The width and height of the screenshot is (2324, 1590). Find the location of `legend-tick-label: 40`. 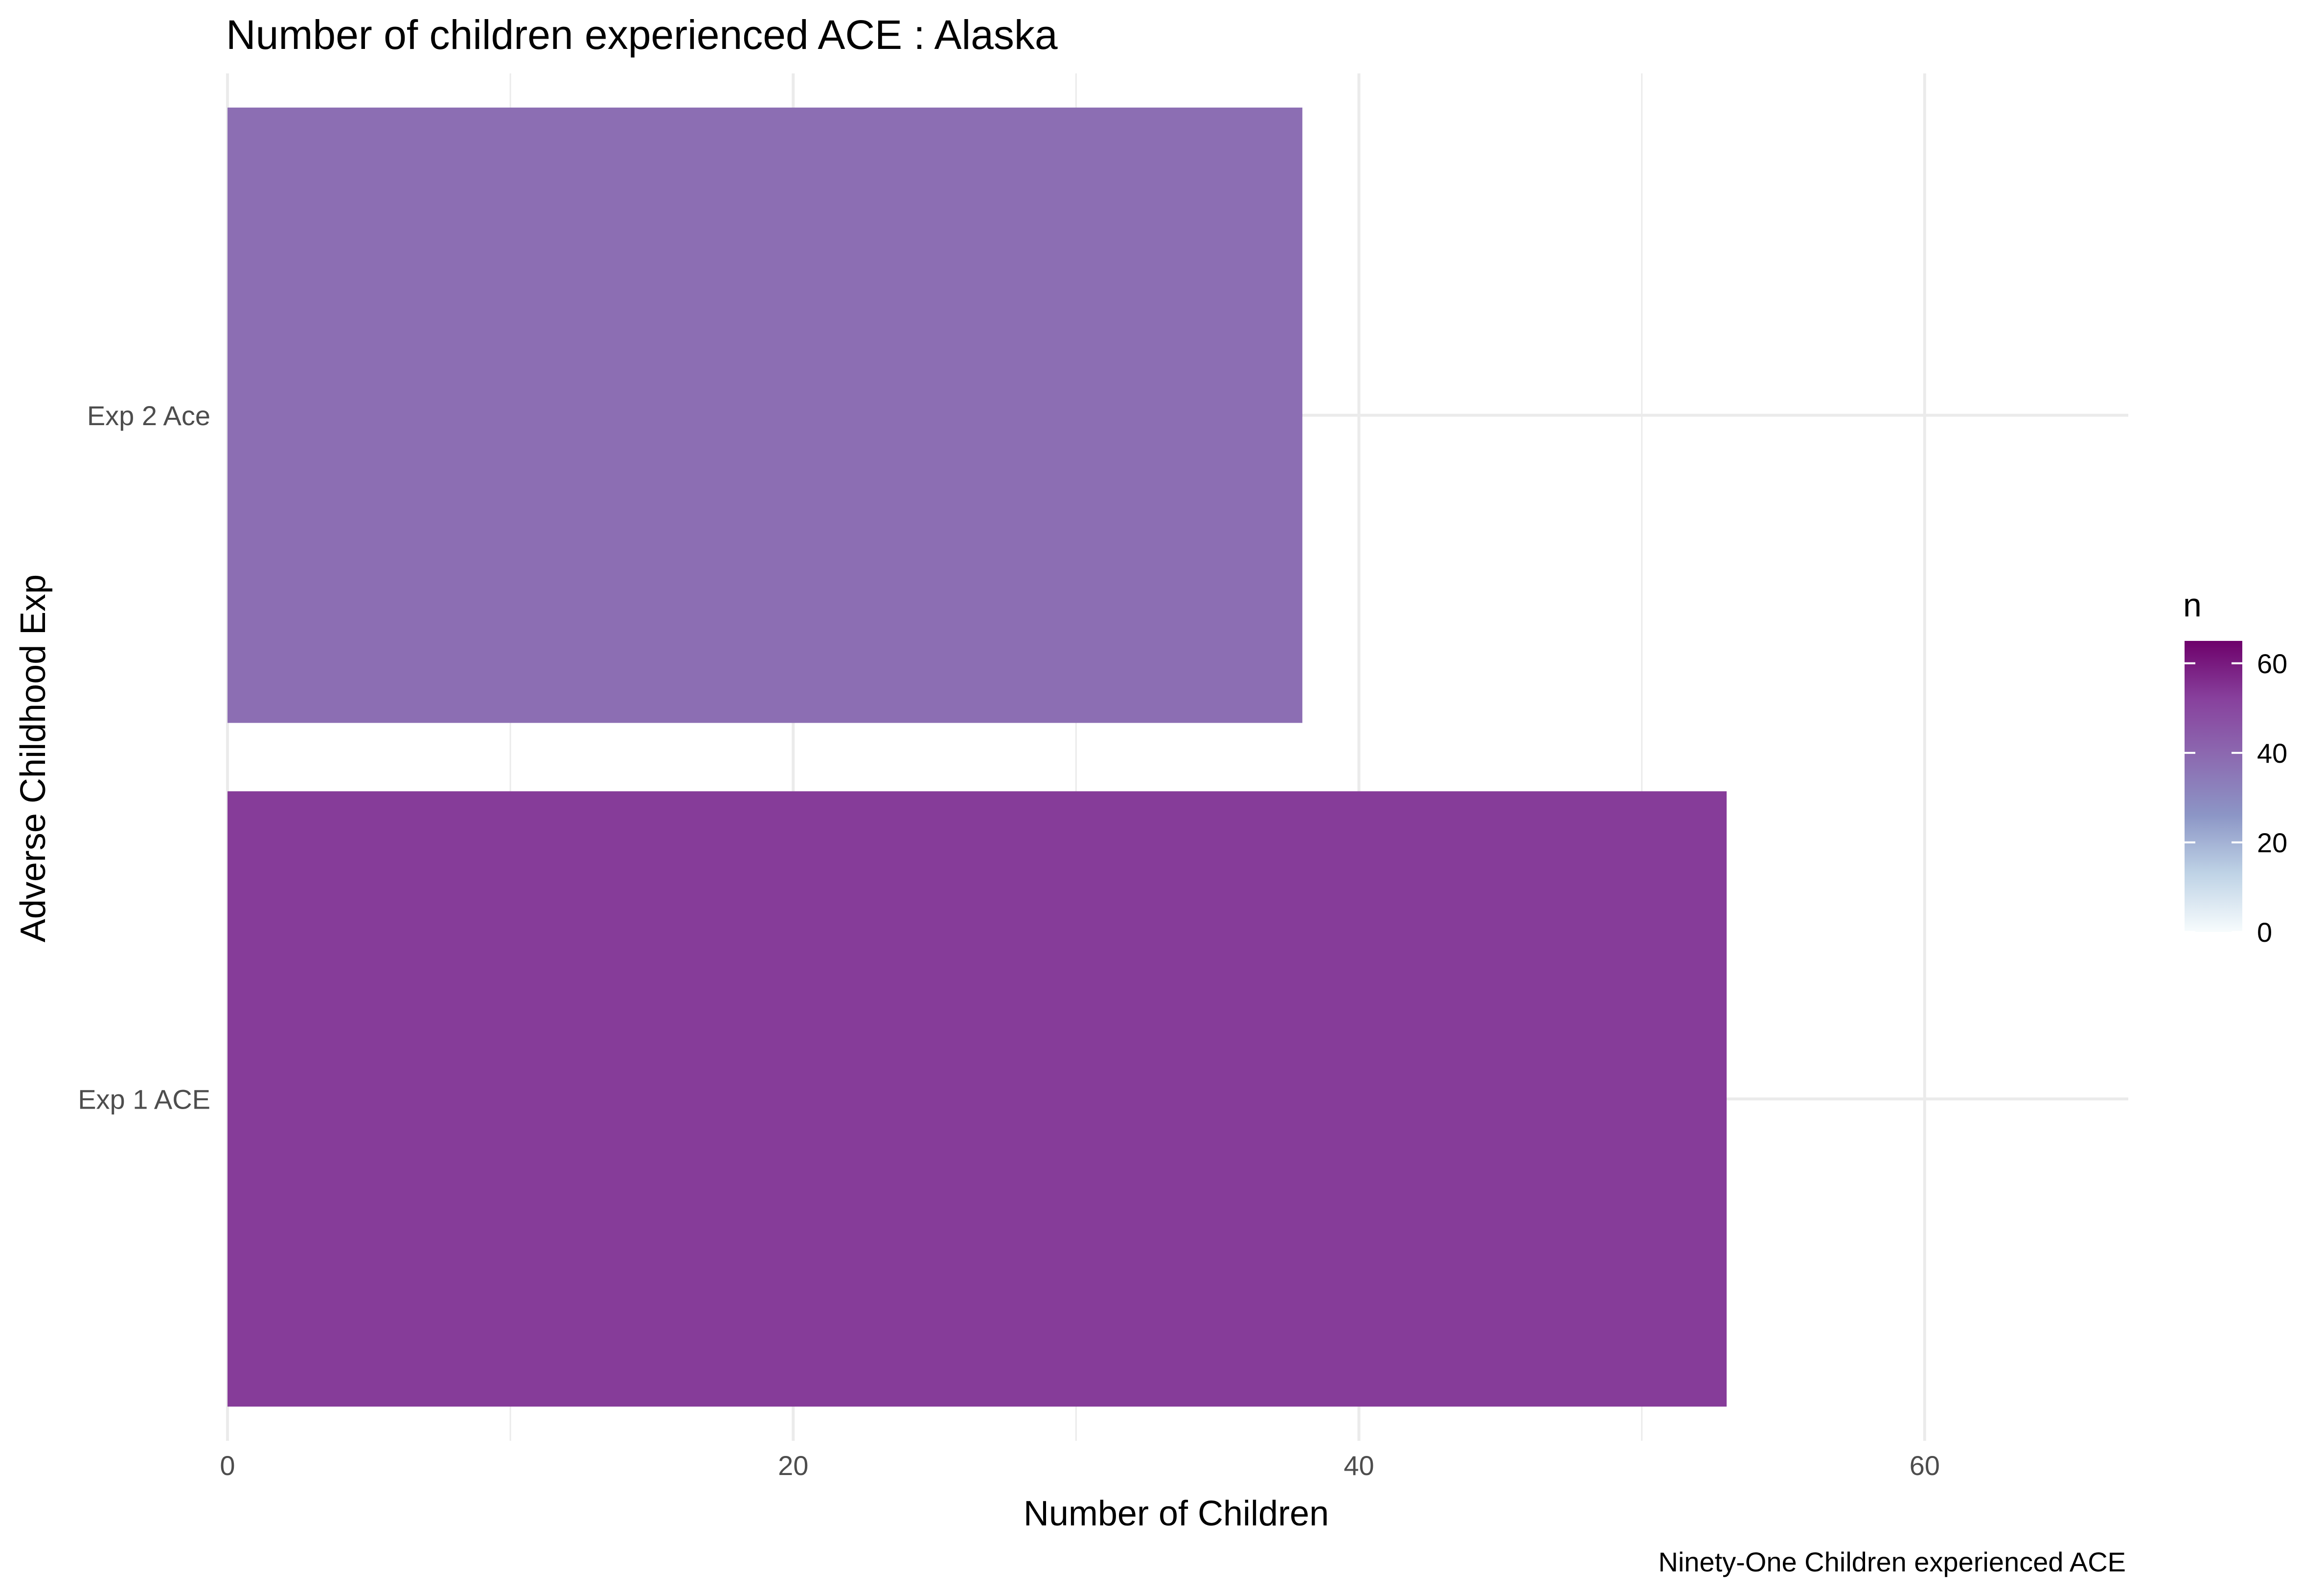

legend-tick-label: 40 is located at coordinates (2272, 754).